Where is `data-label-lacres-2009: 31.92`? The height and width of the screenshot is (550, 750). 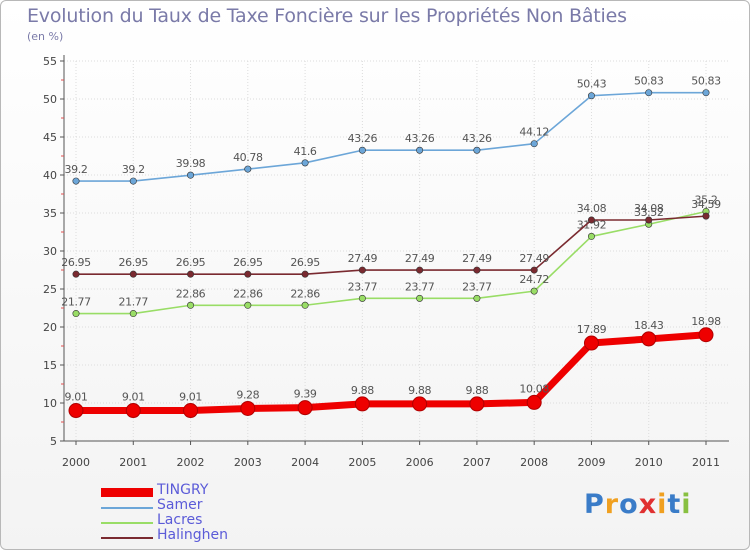
data-label-lacres-2009: 31.92 is located at coordinates (592, 224).